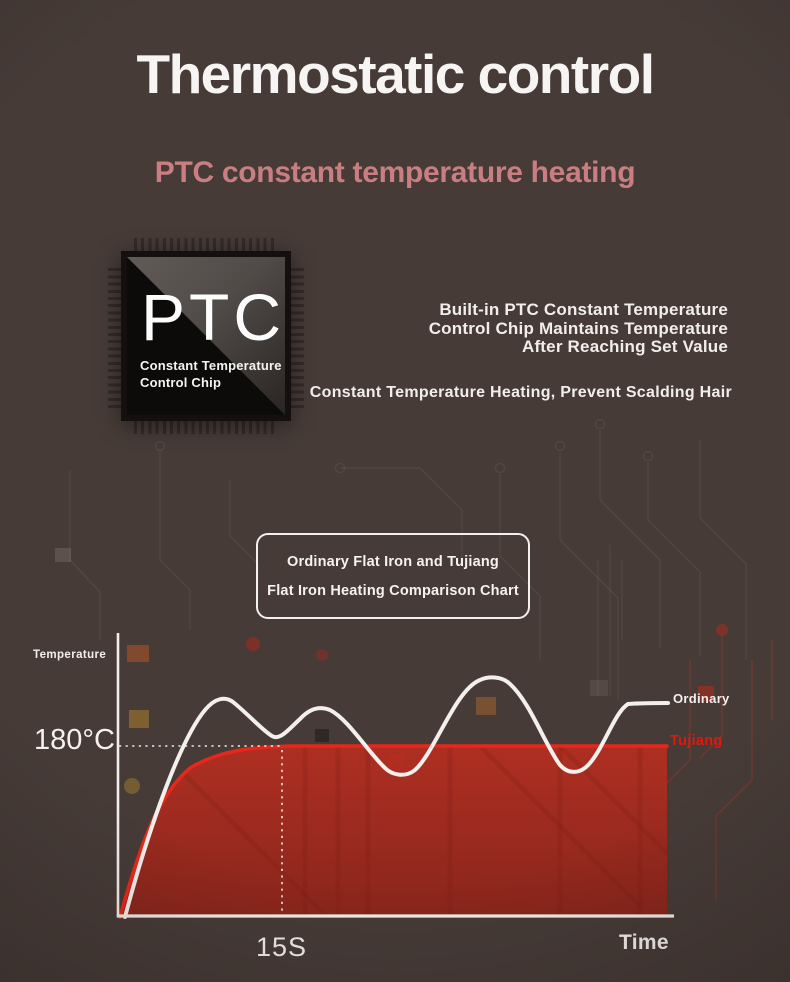  I want to click on chip-caption-line2: Control Chip, so click(181, 382).